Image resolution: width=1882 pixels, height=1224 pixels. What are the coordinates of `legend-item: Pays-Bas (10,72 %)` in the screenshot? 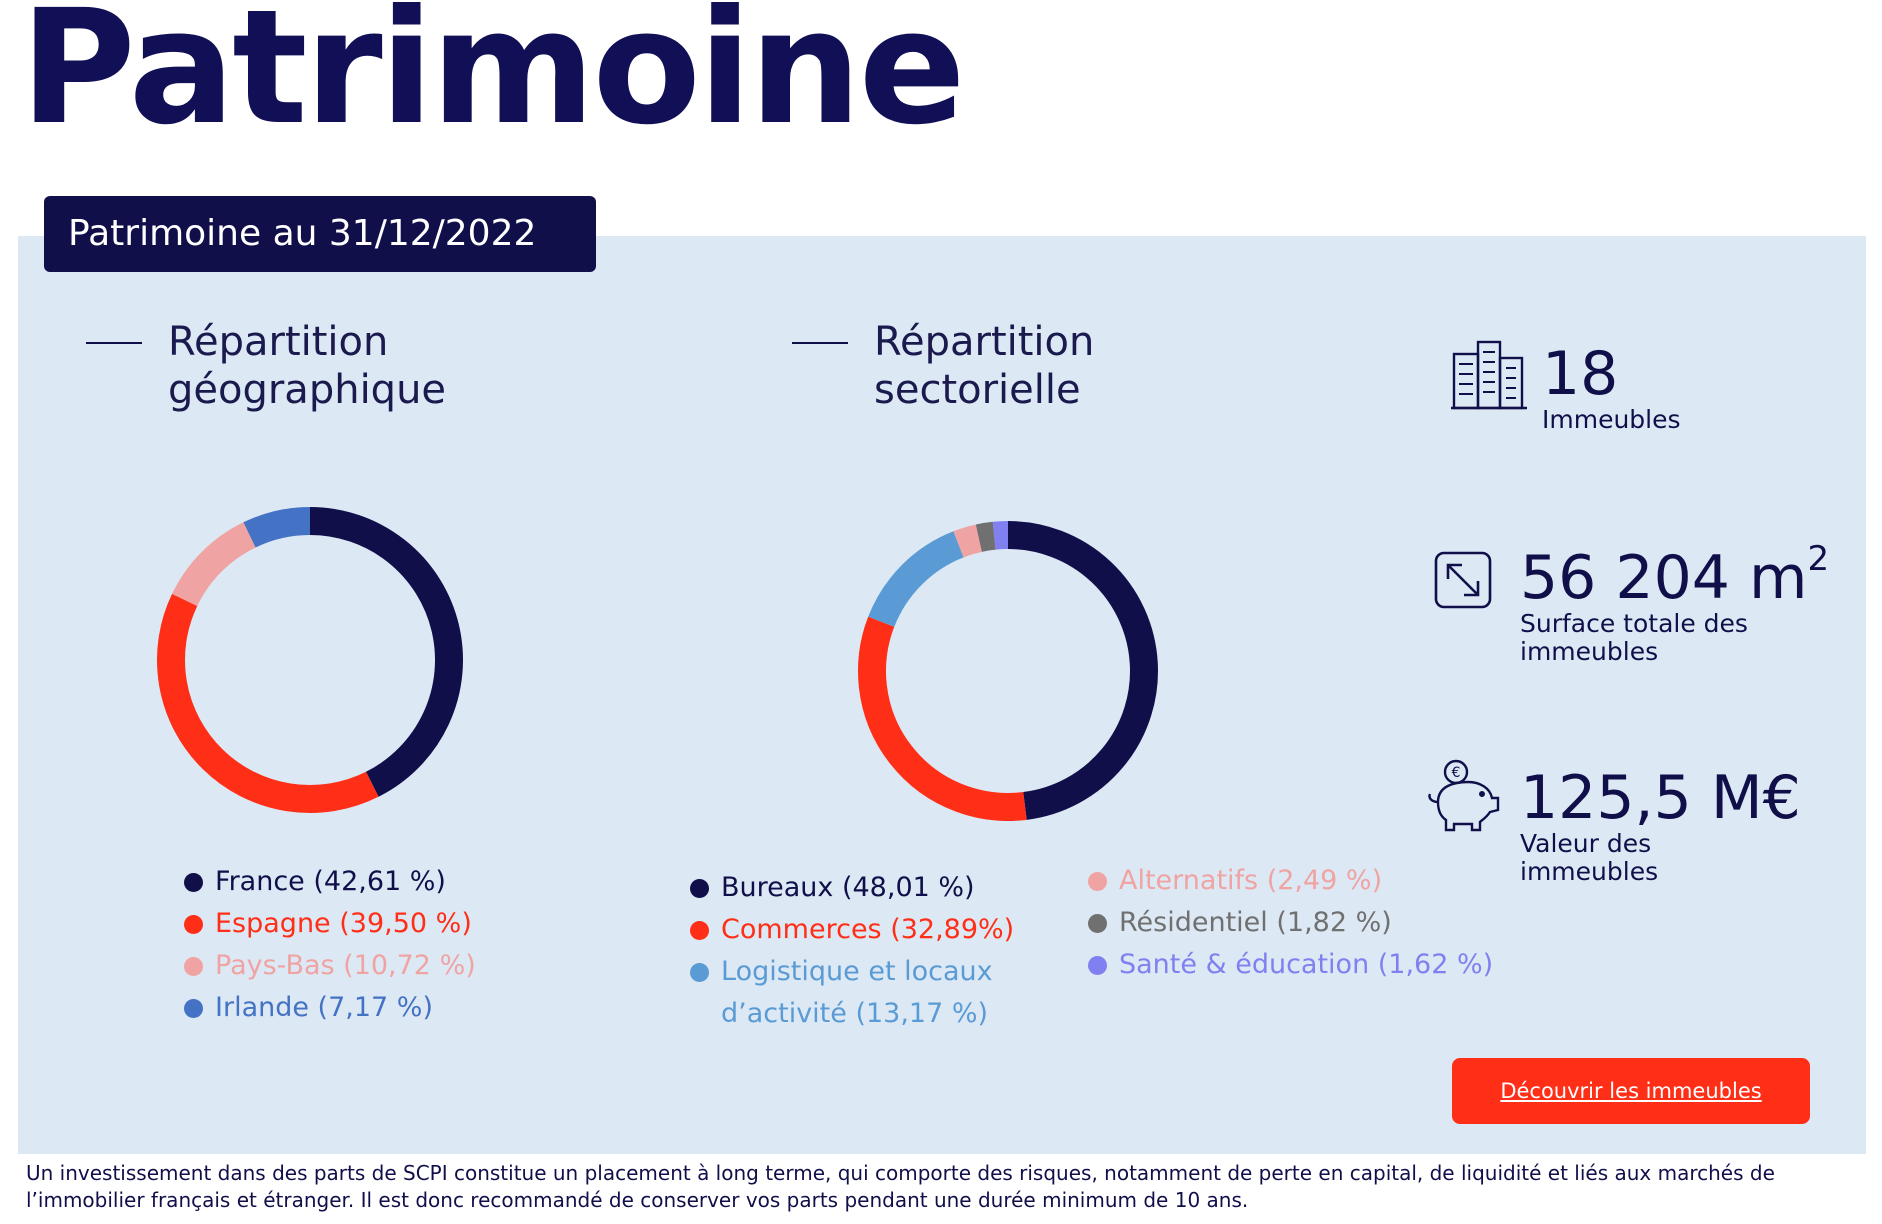 It's located at (354, 966).